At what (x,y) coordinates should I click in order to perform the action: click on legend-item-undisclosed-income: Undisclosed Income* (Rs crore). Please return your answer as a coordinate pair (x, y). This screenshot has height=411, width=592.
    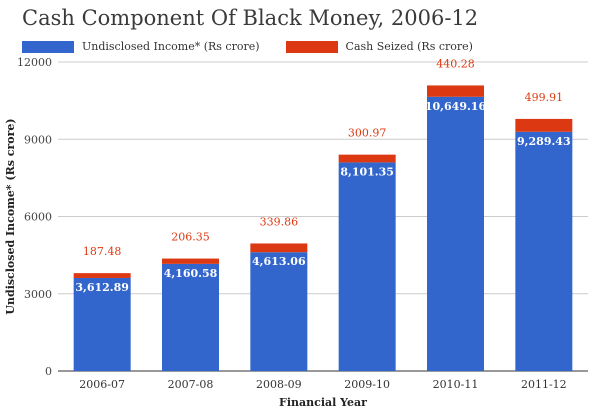
    Looking at the image, I should click on (141, 46).